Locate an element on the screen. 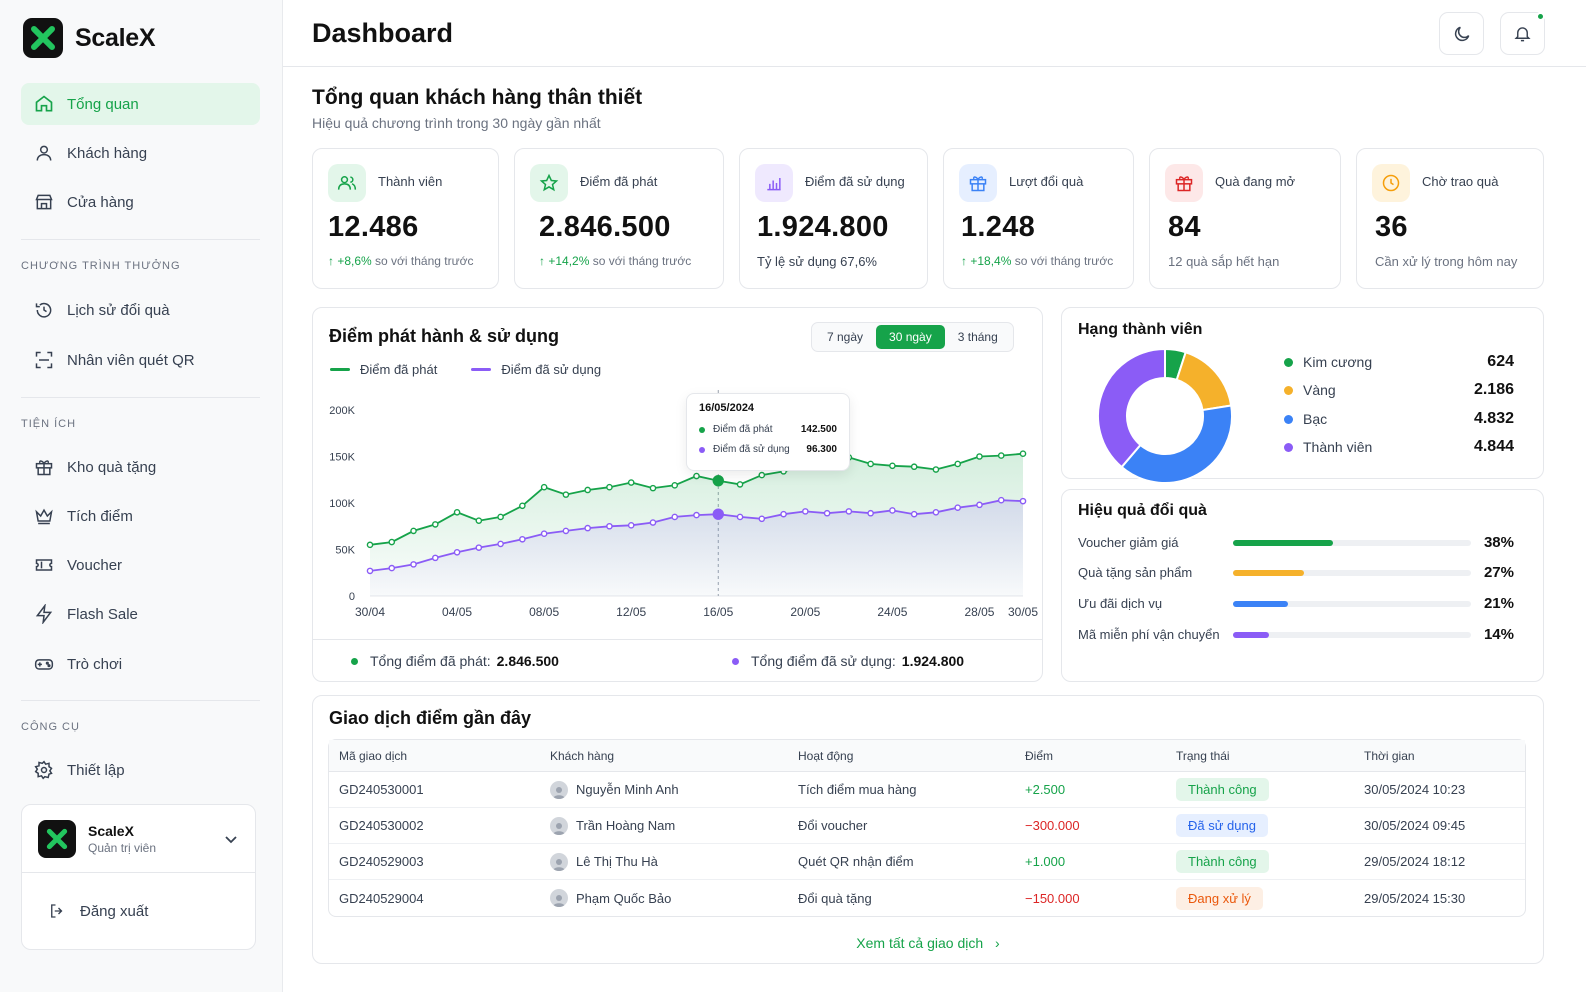 The height and width of the screenshot is (992, 1586). logout-icon is located at coordinates (57, 911).